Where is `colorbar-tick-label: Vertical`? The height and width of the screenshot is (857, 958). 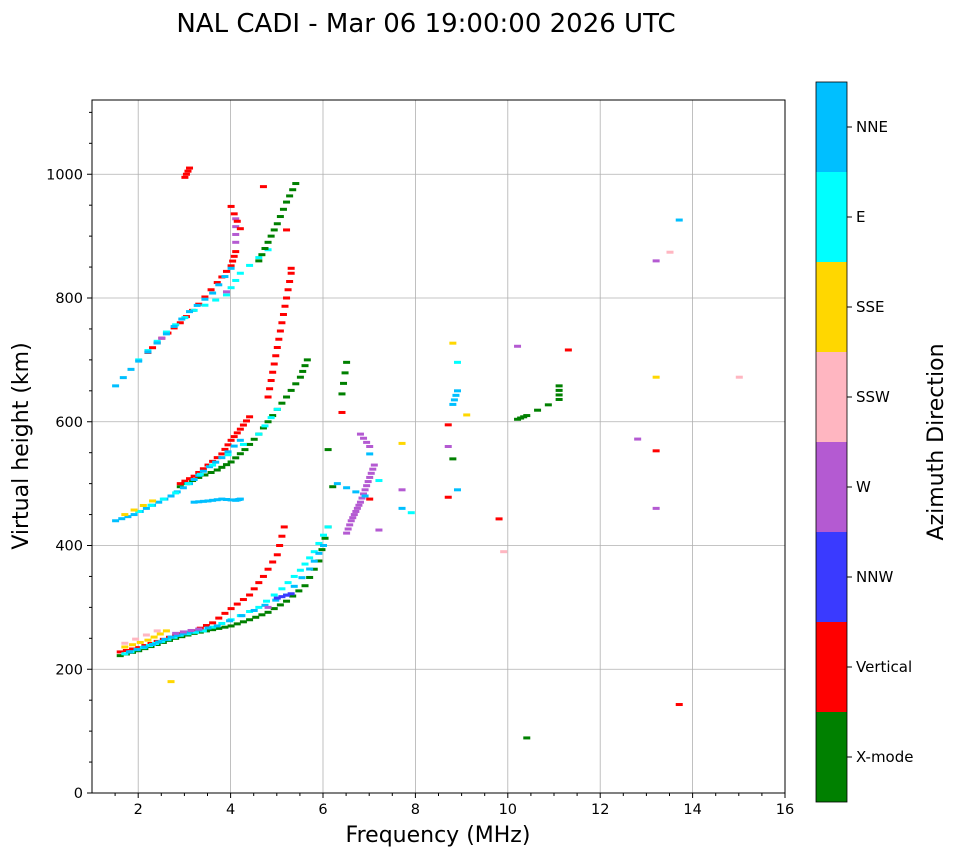
colorbar-tick-label: Vertical is located at coordinates (884, 667).